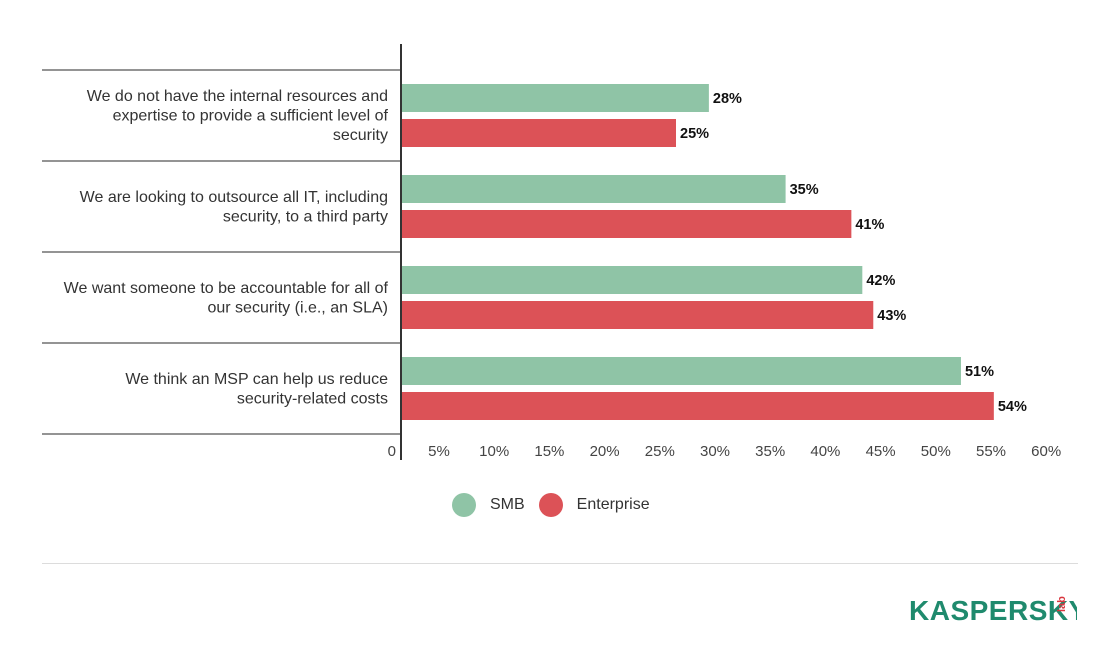  What do you see at coordinates (770, 451) in the screenshot?
I see `x-tick-label: 35%` at bounding box center [770, 451].